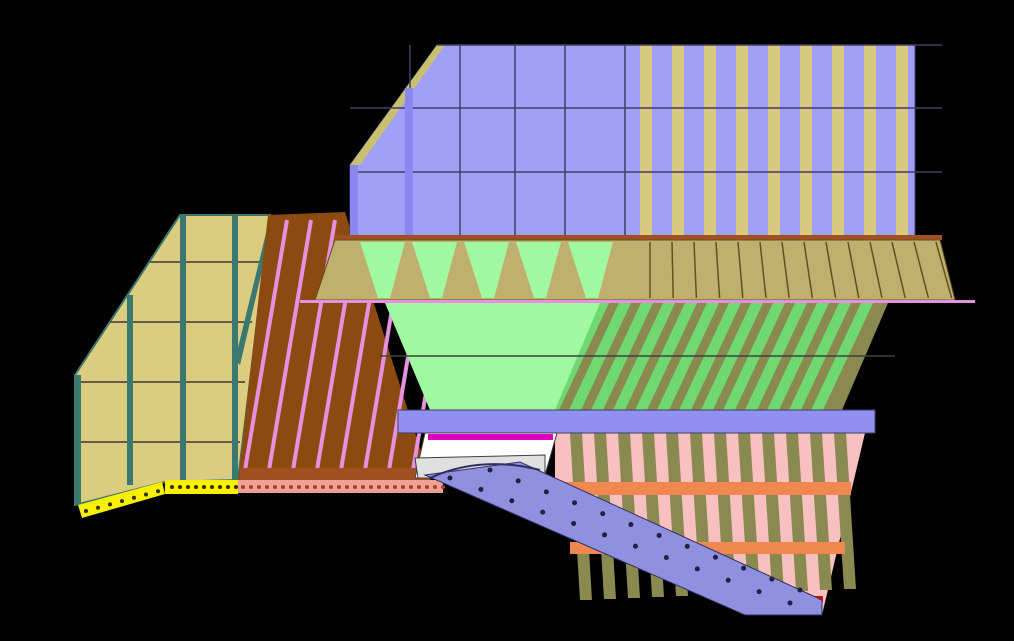 The width and height of the screenshot is (1014, 641). Describe the element at coordinates (845, 511) in the screenshot. I see `olive-stripe` at that location.